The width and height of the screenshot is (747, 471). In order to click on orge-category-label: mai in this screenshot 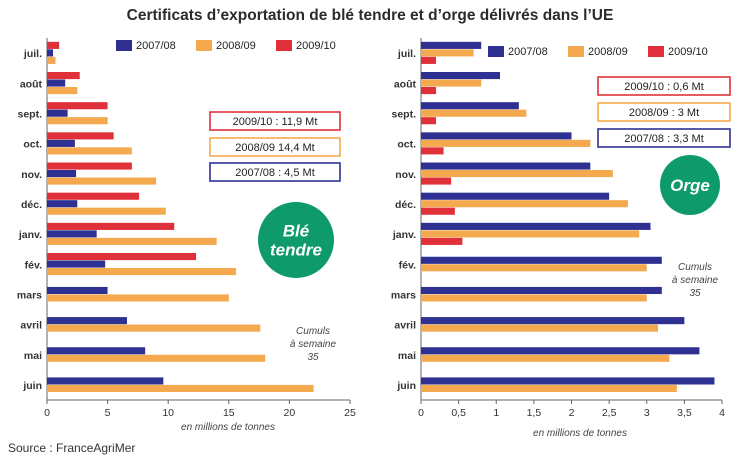, I will do `click(407, 356)`.